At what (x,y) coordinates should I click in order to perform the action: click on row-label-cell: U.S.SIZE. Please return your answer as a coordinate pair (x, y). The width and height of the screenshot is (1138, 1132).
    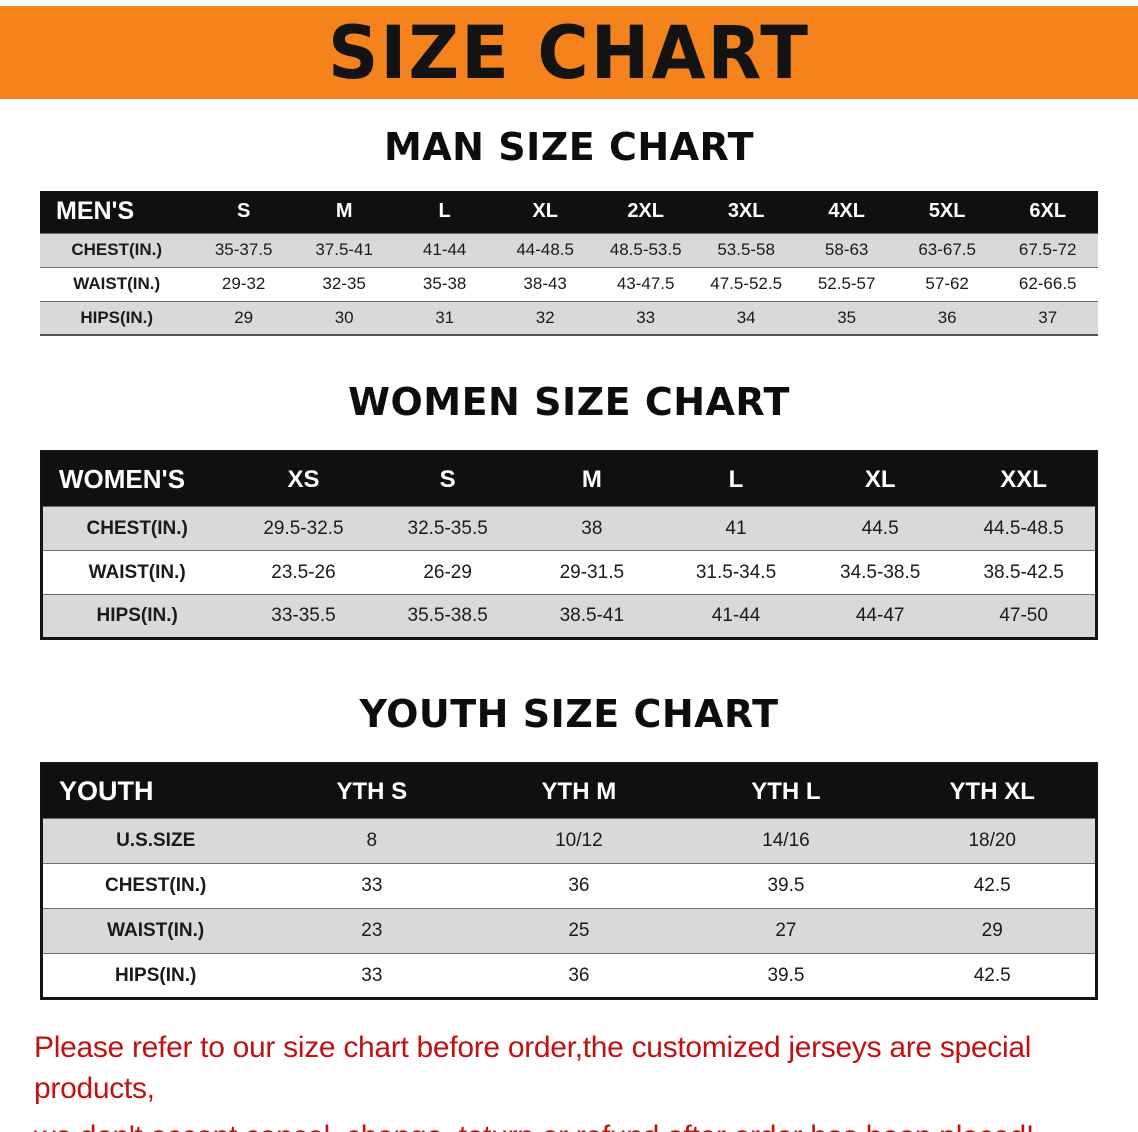
    Looking at the image, I should click on (156, 840).